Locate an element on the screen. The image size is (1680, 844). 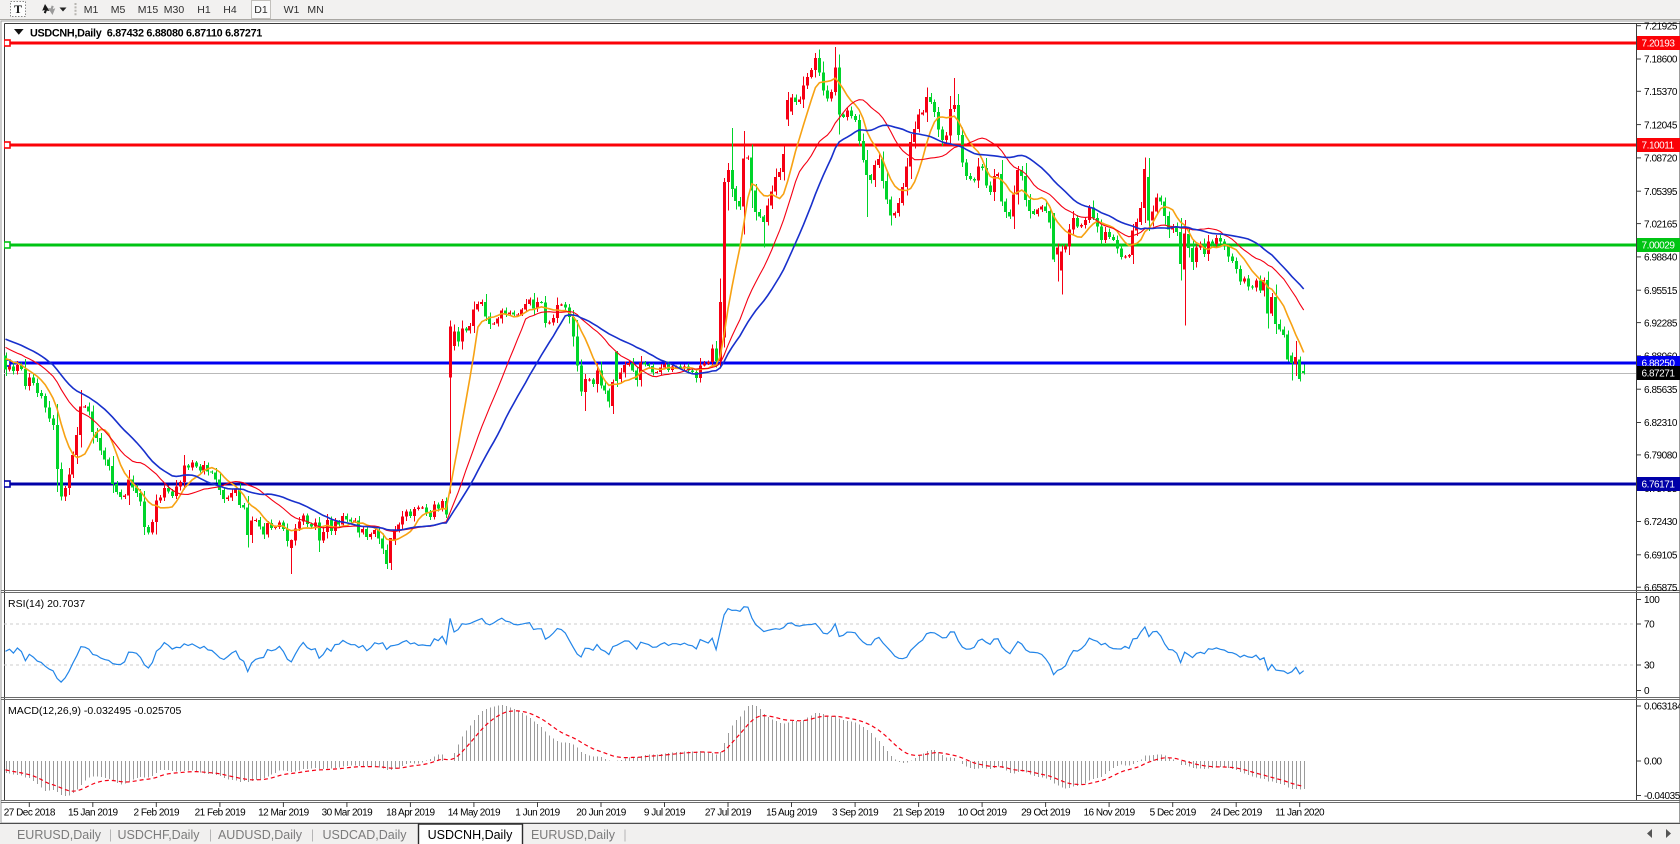
svg-text: 7.21925 is located at coordinates (1661, 26).